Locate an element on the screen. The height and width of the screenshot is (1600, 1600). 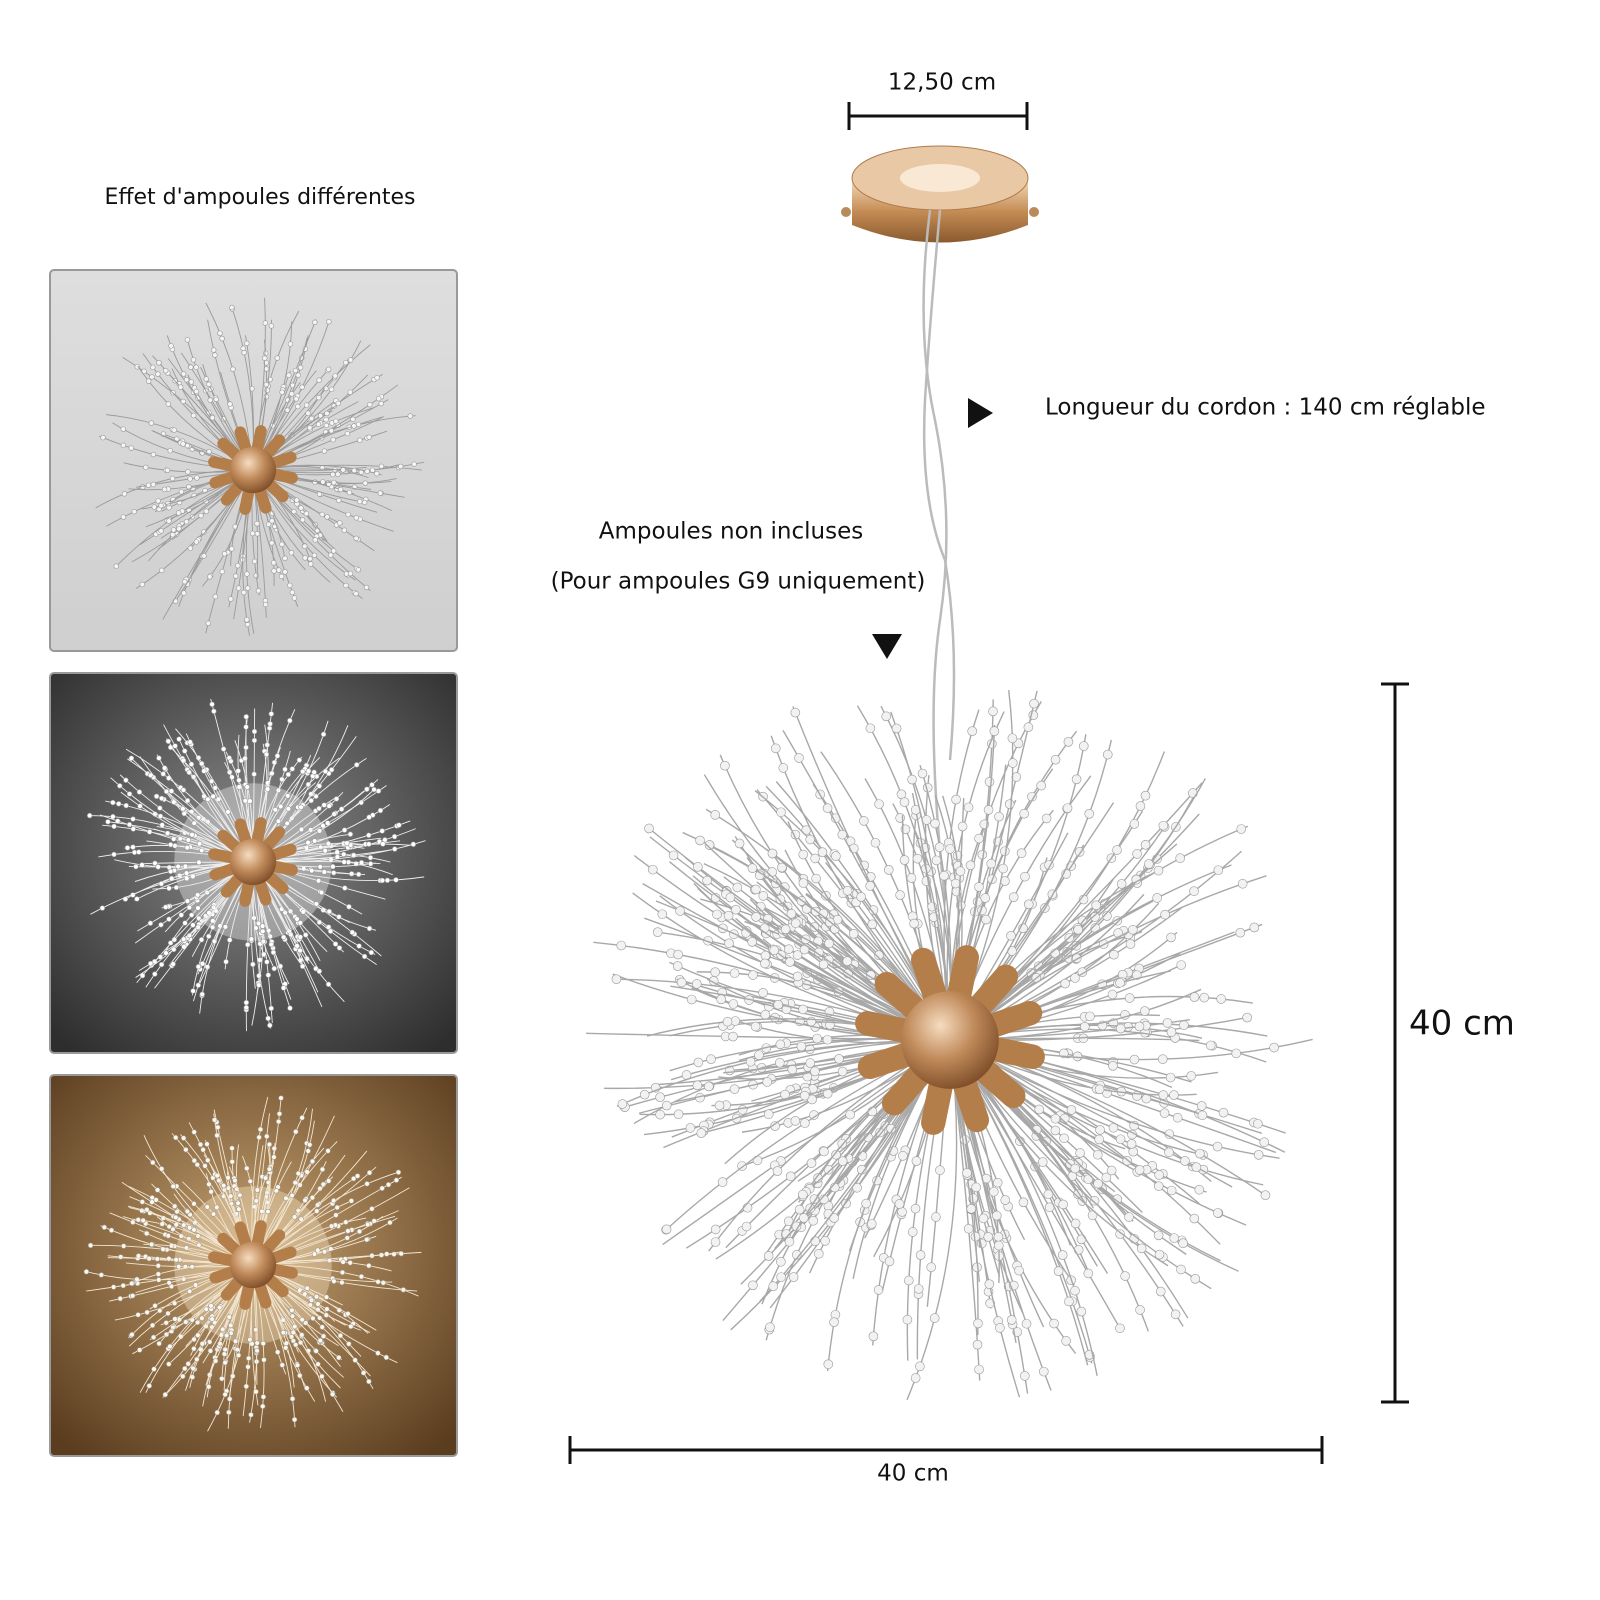
cord is located at coordinates (939, 555).